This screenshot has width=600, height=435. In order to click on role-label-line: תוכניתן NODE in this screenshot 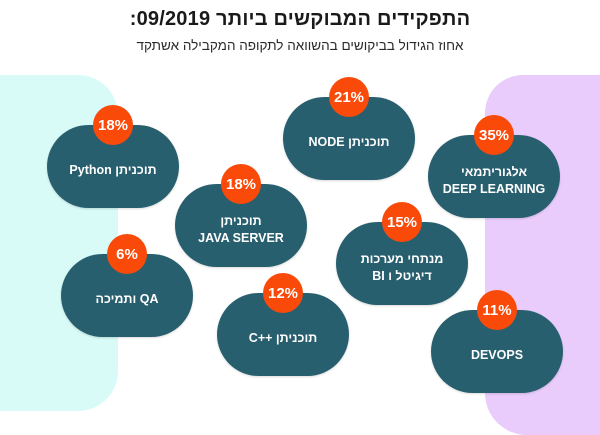, I will do `click(349, 142)`.